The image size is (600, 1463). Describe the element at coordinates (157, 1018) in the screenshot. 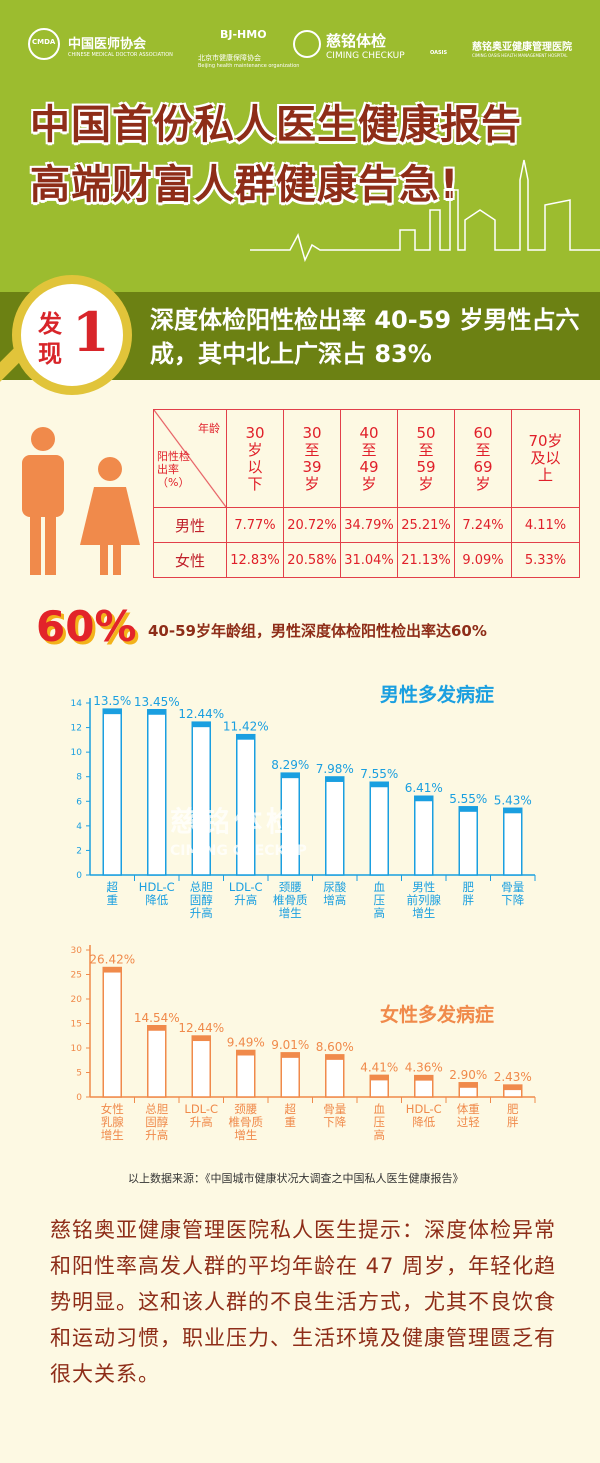

I see `data-label: 14.54%` at that location.